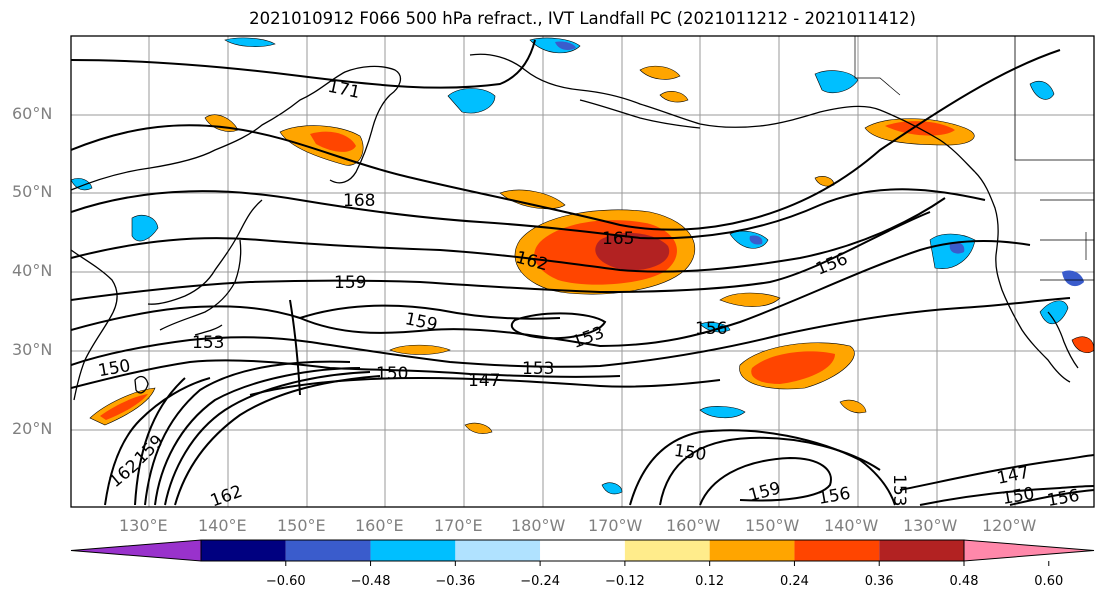 Image resolution: width=1105 pixels, height=601 pixels. I want to click on colorbar-tick-label: 0.60, so click(1049, 581).